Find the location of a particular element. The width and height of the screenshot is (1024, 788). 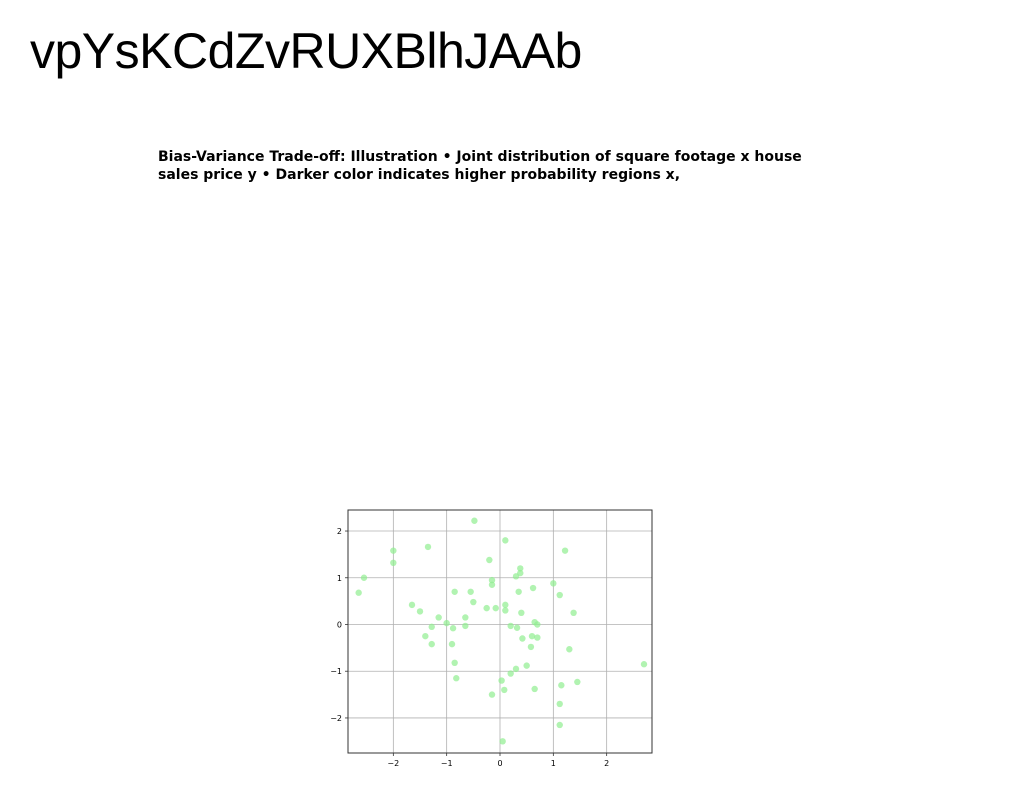

x-tick-label: 1 is located at coordinates (553, 763).